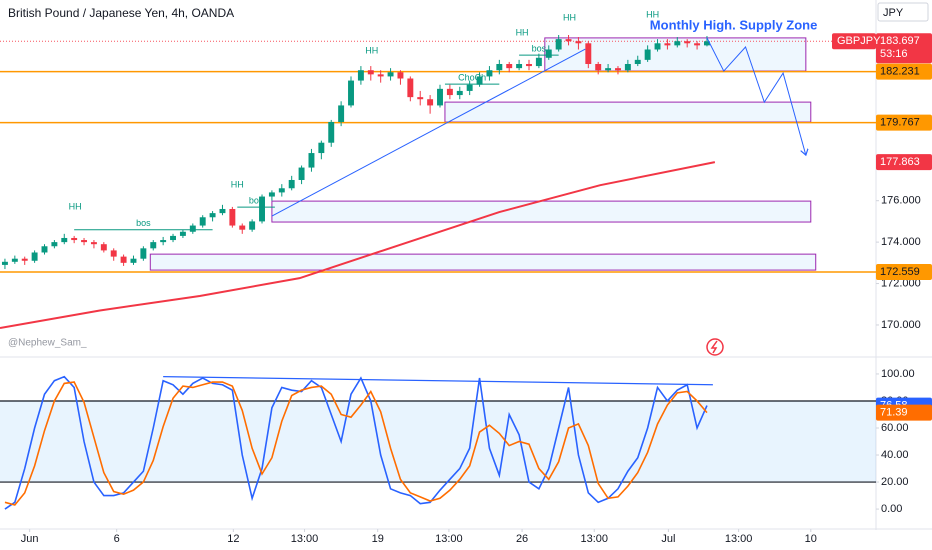 Image resolution: width=932 pixels, height=550 pixels. I want to click on y-tick-label: 172.000, so click(901, 283).